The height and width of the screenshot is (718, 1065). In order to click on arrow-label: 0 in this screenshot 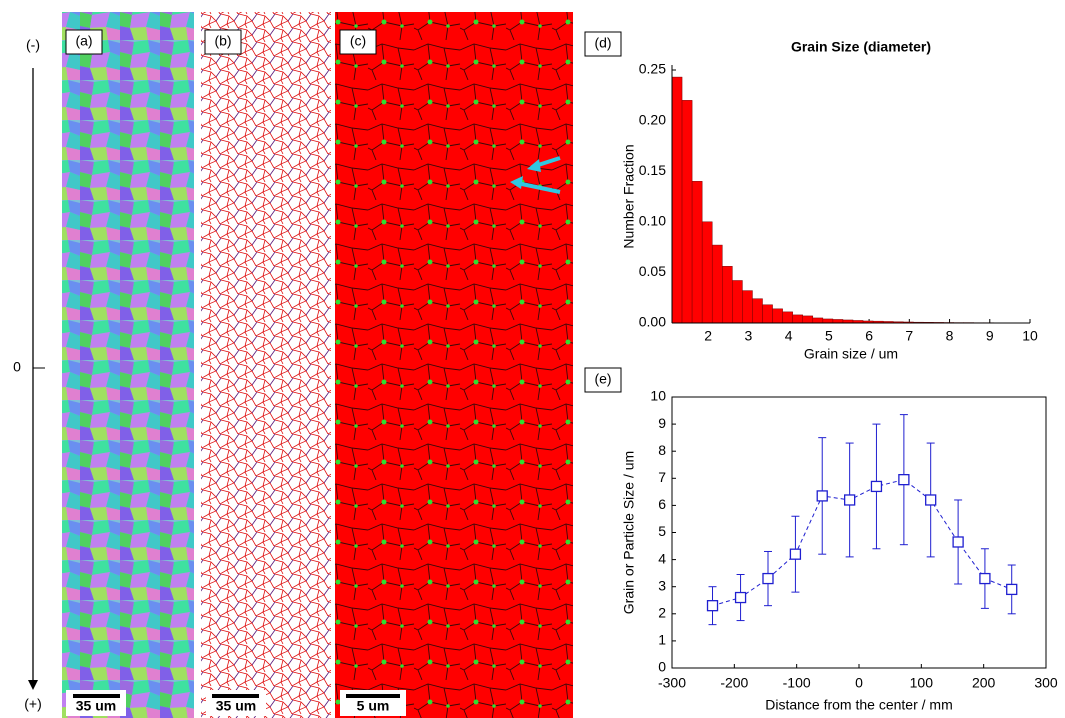, I will do `click(17, 367)`.